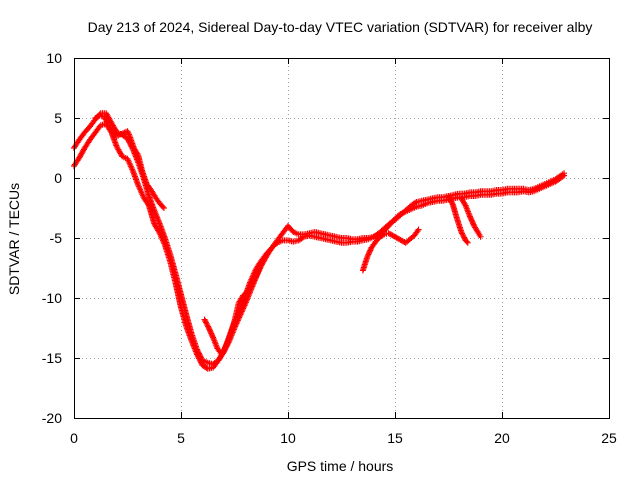 The width and height of the screenshot is (640, 480). What do you see at coordinates (502, 438) in the screenshot?
I see `x-tick-label: 20` at bounding box center [502, 438].